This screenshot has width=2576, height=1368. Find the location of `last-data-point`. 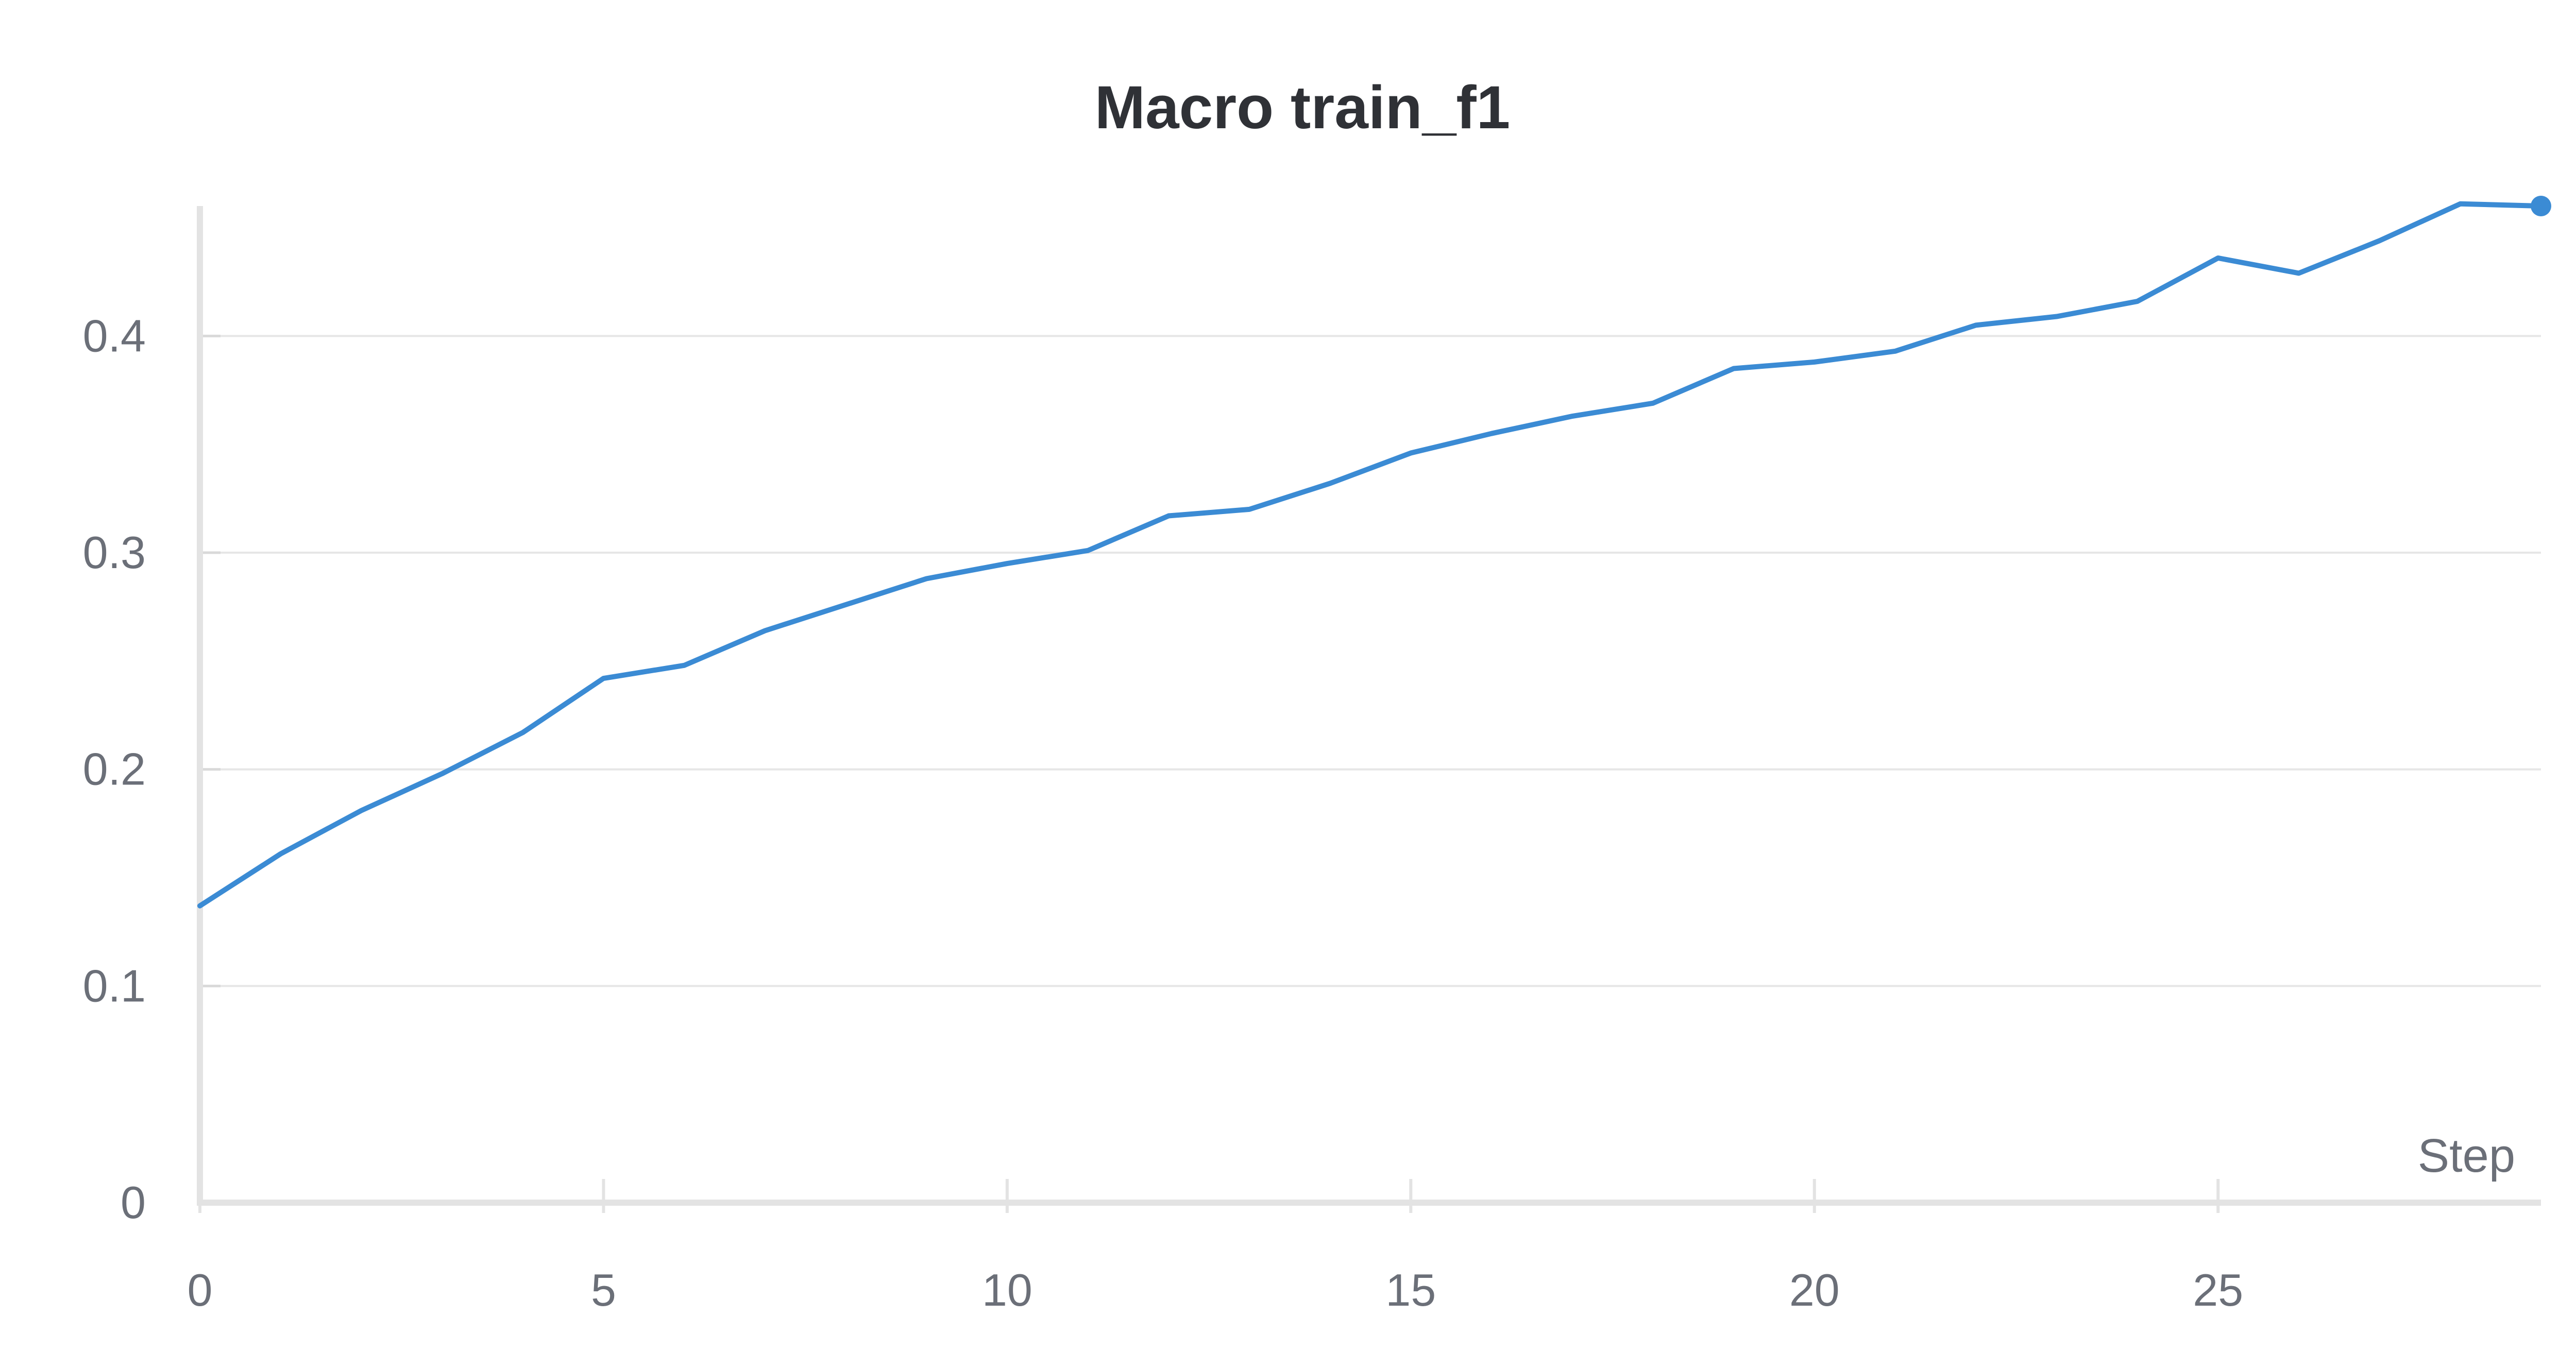

last-data-point is located at coordinates (2541, 206).